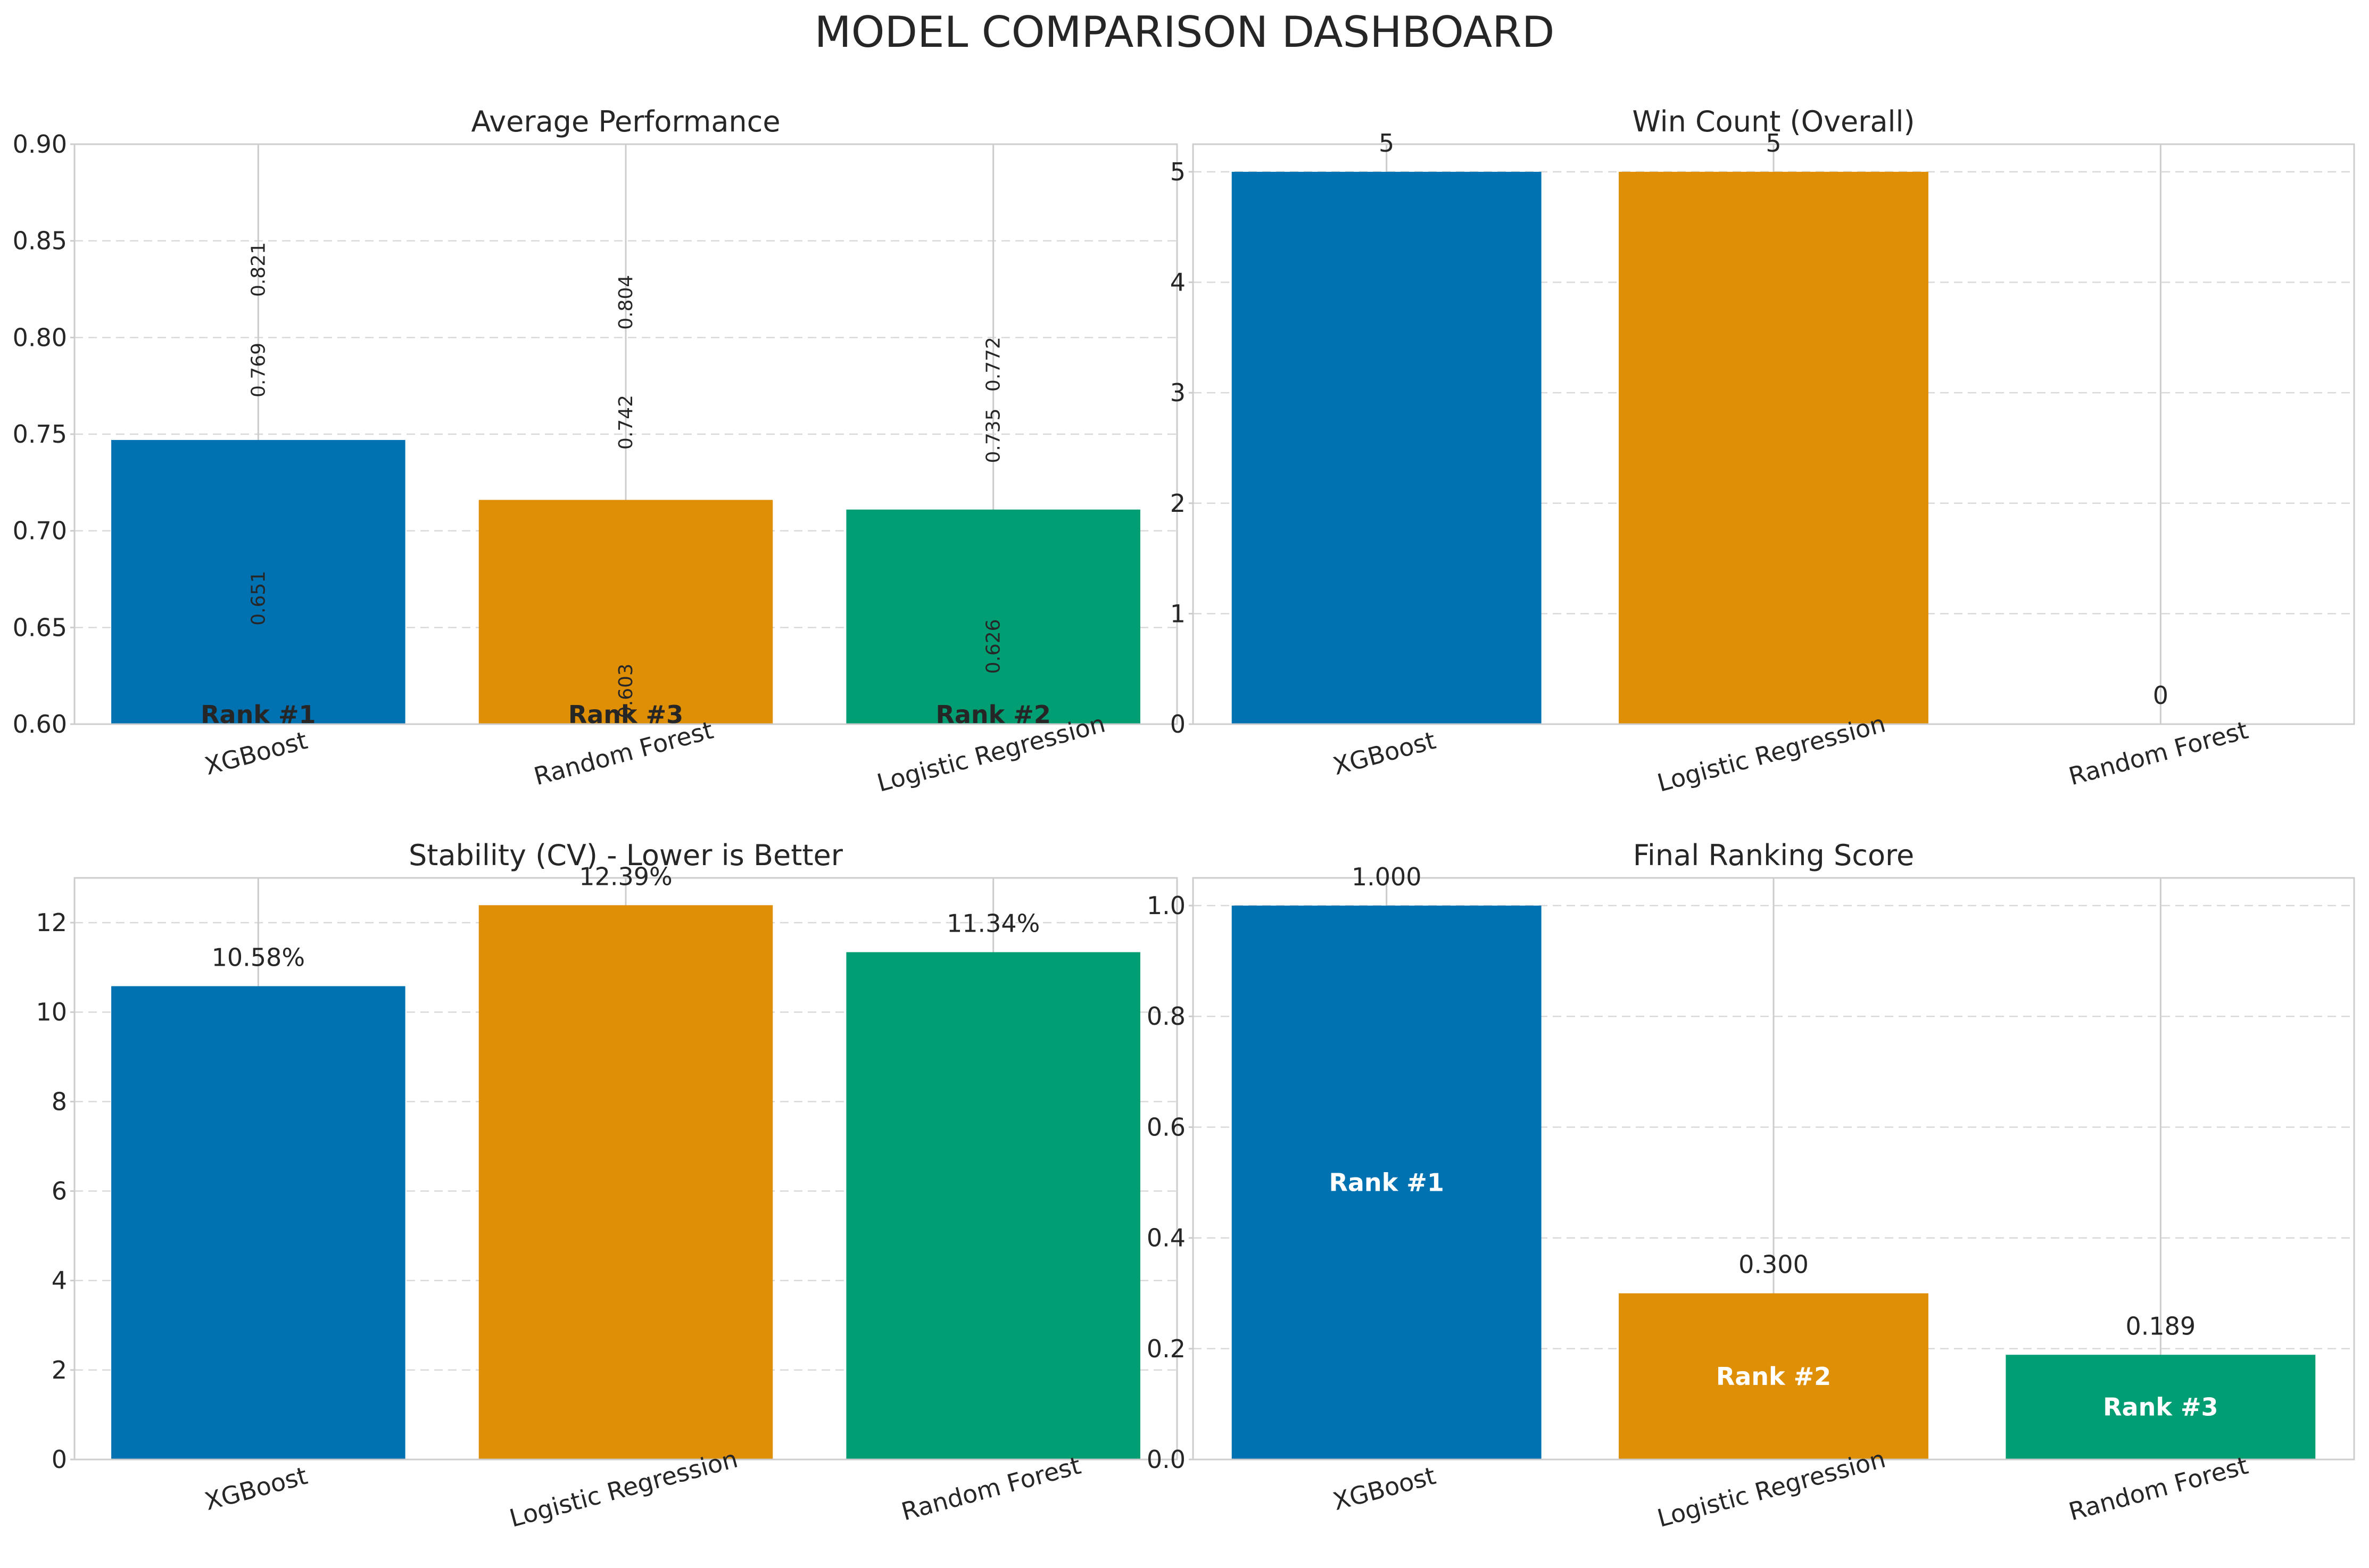 The width and height of the screenshot is (2369, 1568). Describe the element at coordinates (51, 922) in the screenshot. I see `y-tick-label: 12` at that location.